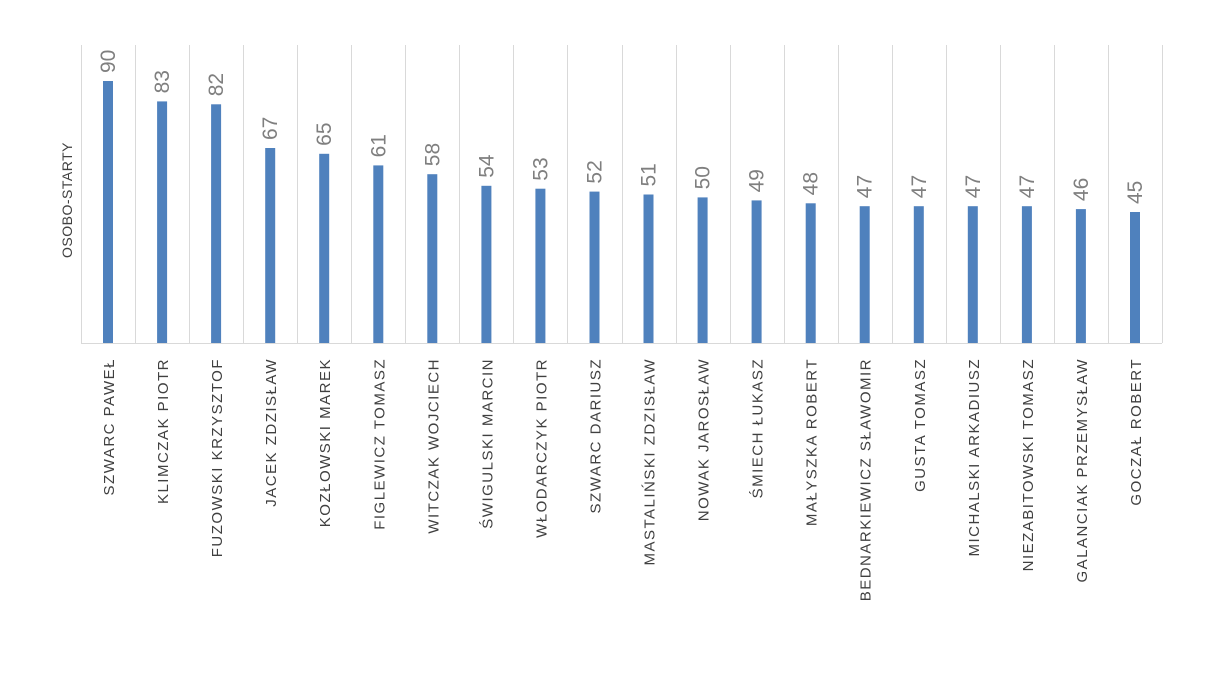 This screenshot has width=1217, height=696. What do you see at coordinates (216, 84) in the screenshot?
I see `data-label: 82` at bounding box center [216, 84].